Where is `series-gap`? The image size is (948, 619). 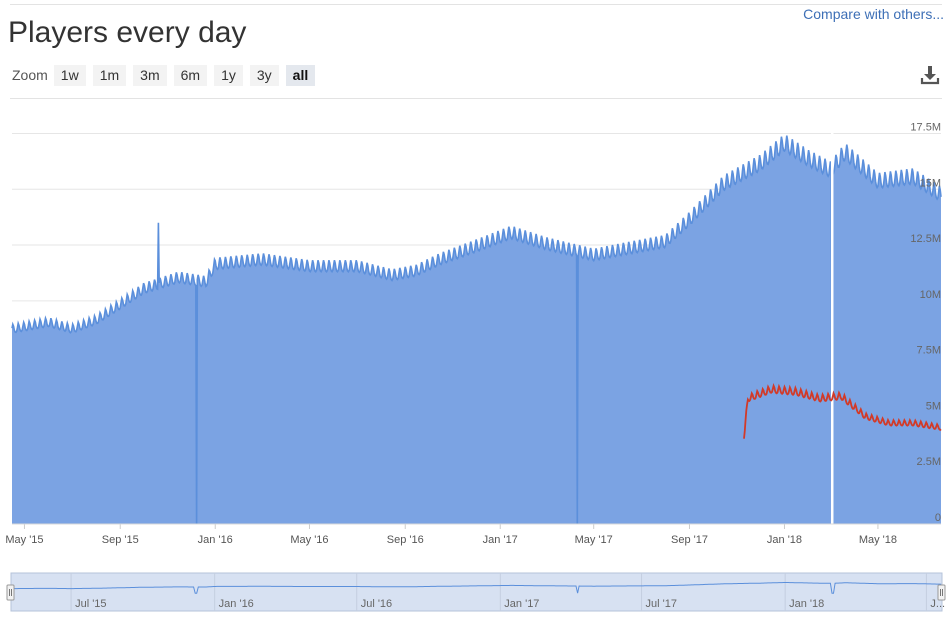 series-gap is located at coordinates (832, 324).